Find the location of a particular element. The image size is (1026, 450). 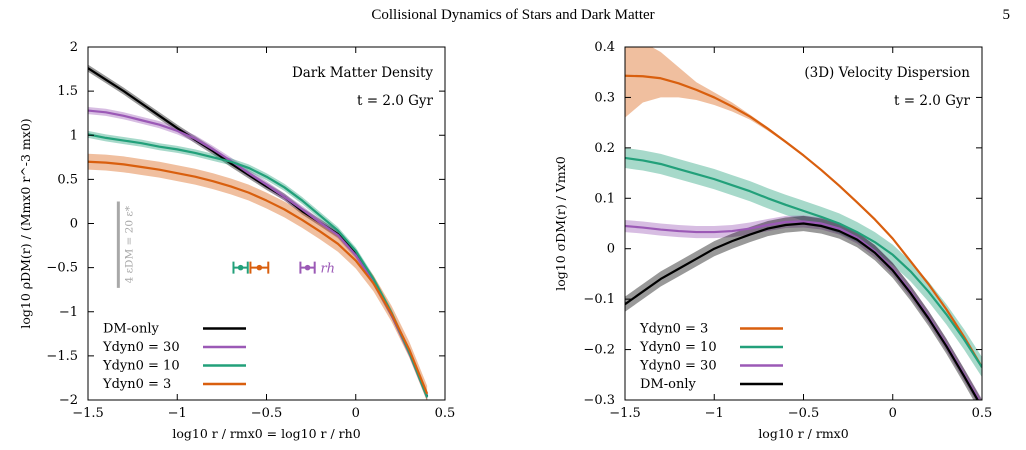

y-tick-label: −0.2 is located at coordinates (599, 350).